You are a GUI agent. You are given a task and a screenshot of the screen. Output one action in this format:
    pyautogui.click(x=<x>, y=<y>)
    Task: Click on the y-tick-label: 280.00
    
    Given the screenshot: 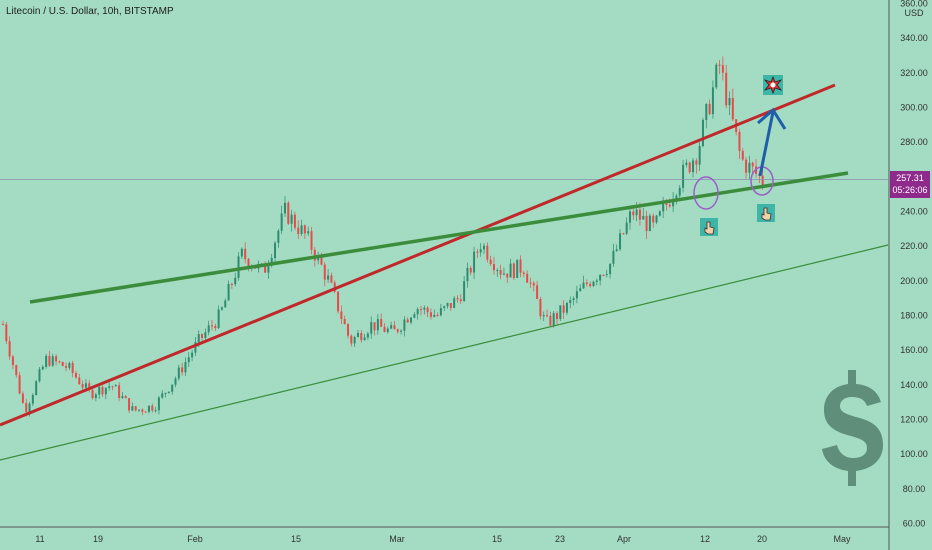 What is the action you would take?
    pyautogui.click(x=914, y=142)
    